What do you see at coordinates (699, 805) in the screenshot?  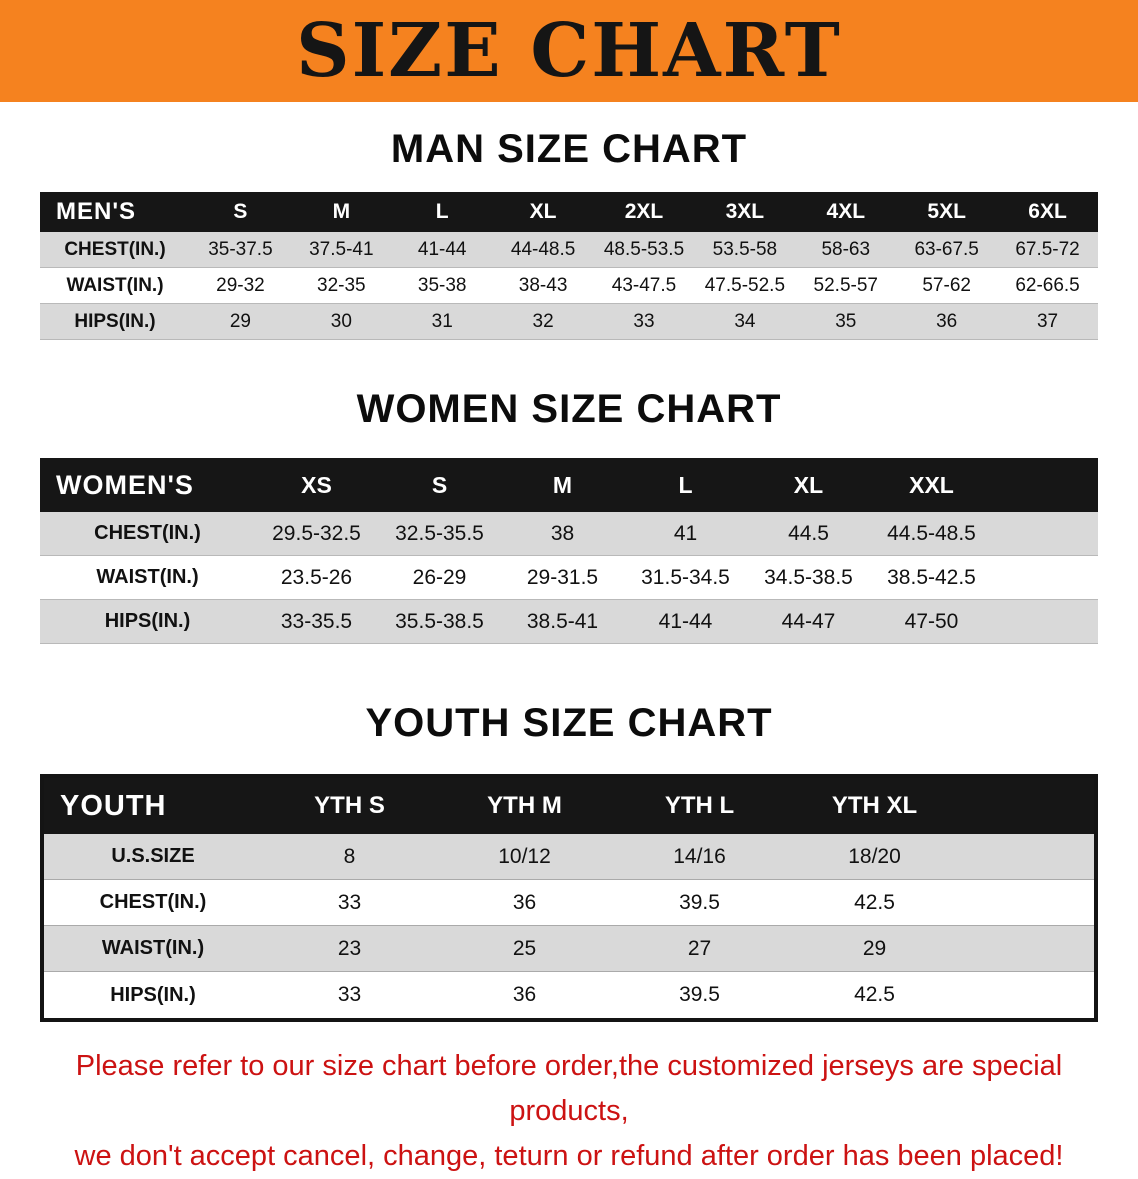 I see `size-header-cell: YTH L` at bounding box center [699, 805].